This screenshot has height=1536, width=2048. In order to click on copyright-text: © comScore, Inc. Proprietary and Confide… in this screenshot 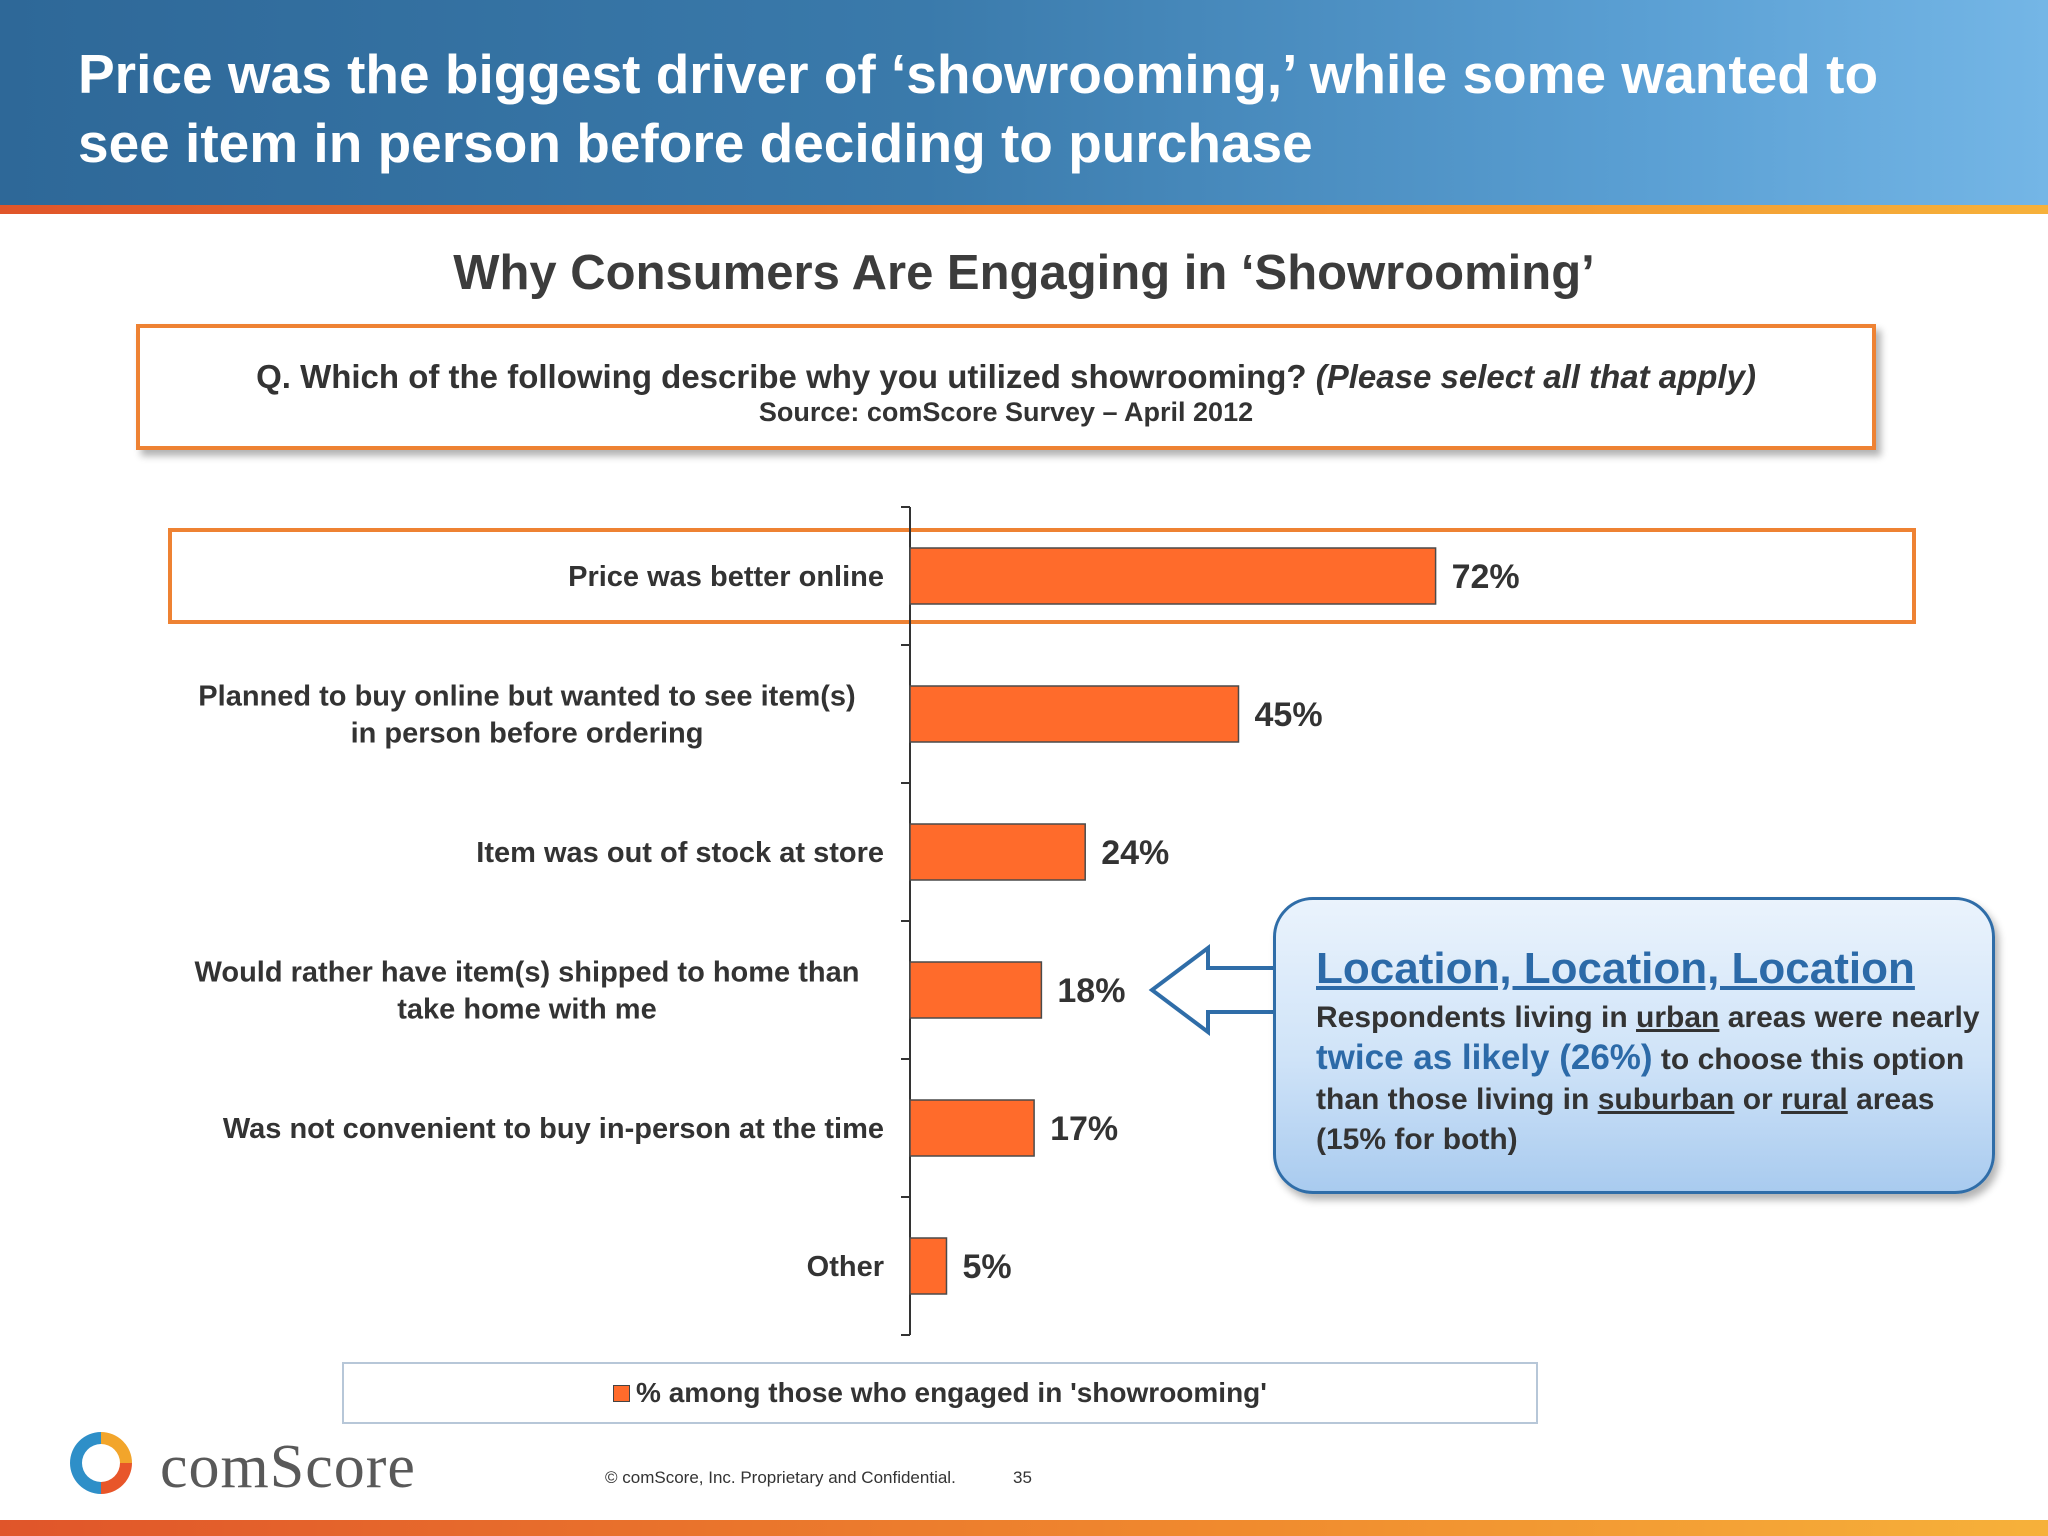, I will do `click(780, 1477)`.